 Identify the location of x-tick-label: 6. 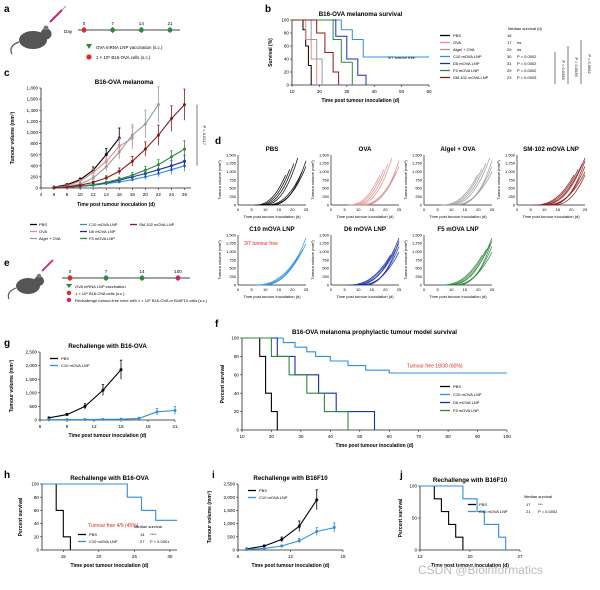
(54, 194).